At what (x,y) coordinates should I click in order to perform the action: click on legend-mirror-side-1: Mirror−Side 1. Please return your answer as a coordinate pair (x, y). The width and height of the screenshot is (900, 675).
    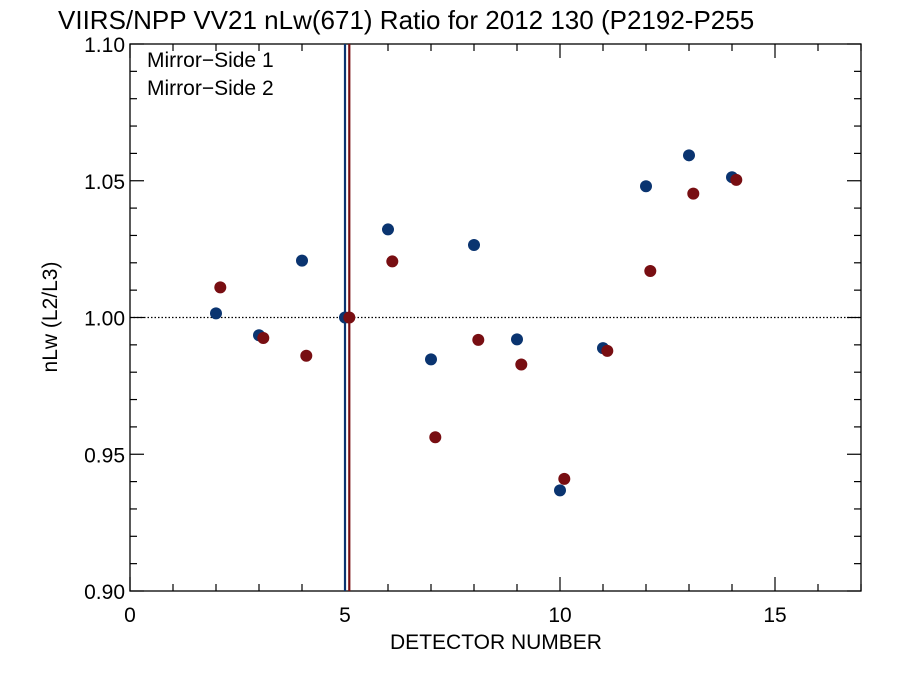
    Looking at the image, I should click on (210, 60).